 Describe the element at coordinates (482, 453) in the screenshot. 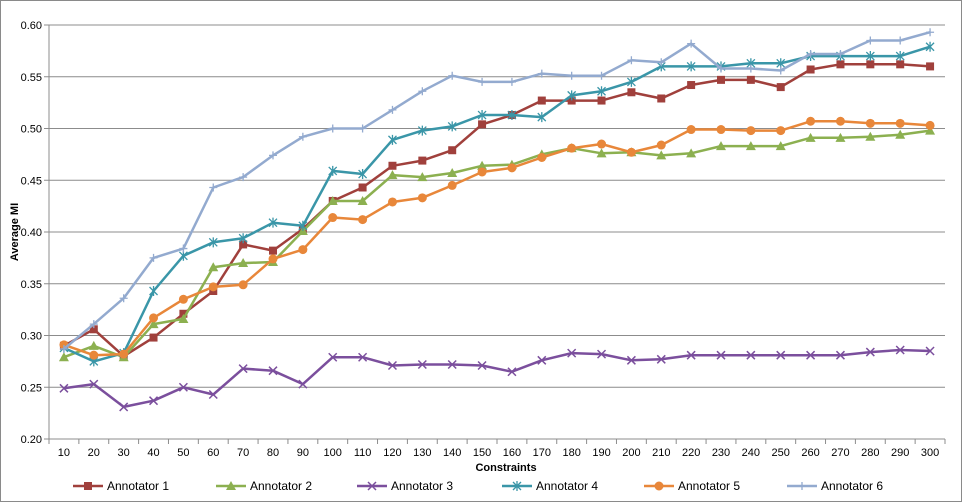

I see `x-tick-label: 150` at that location.